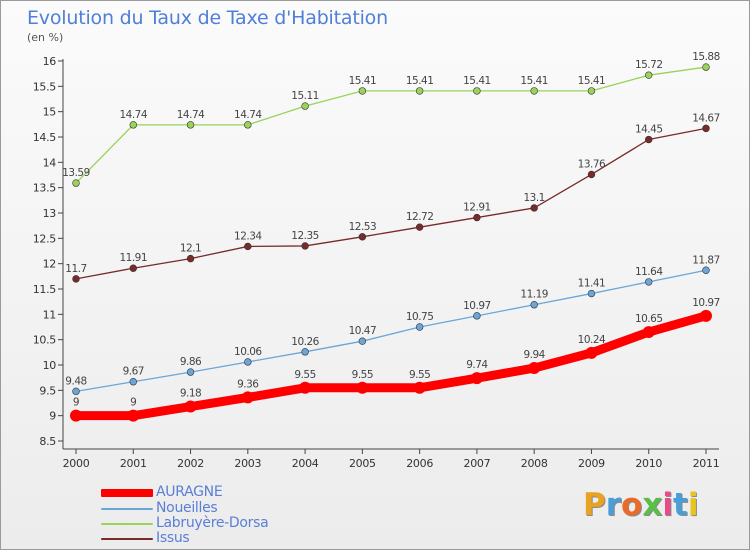 The height and width of the screenshot is (550, 750). What do you see at coordinates (706, 463) in the screenshot?
I see `x-tick-label: 2011` at bounding box center [706, 463].